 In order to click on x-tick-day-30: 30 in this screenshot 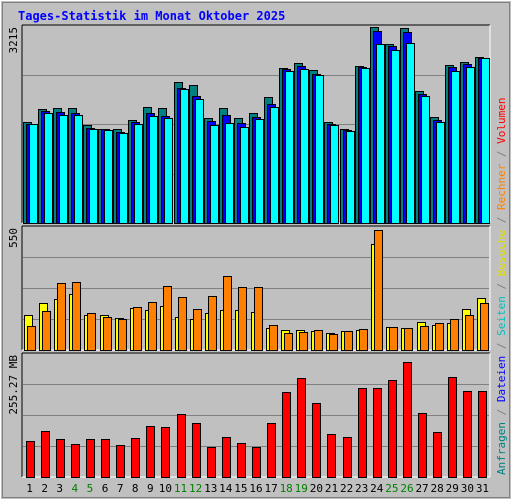, I will do `click(467, 488)`.